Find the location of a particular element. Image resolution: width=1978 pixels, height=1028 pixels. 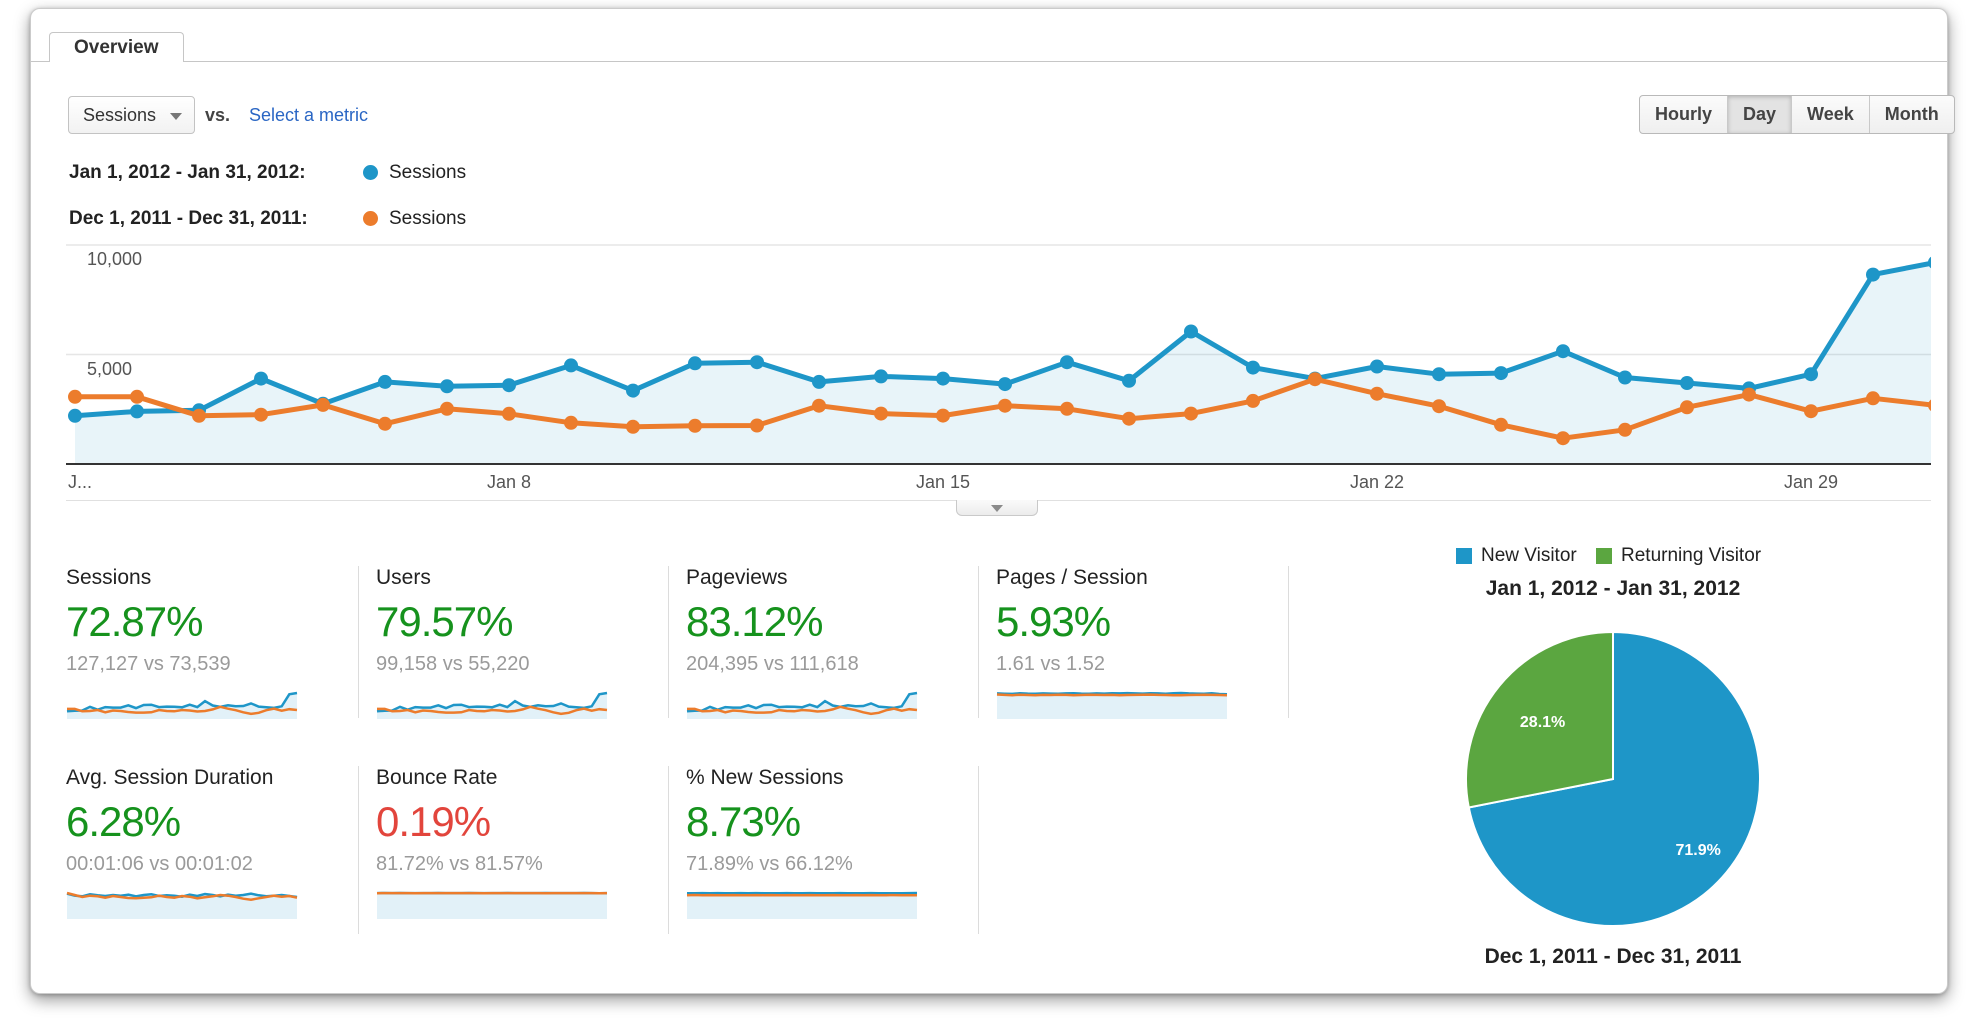

x-axis-tick: Jan 29 is located at coordinates (1811, 482).